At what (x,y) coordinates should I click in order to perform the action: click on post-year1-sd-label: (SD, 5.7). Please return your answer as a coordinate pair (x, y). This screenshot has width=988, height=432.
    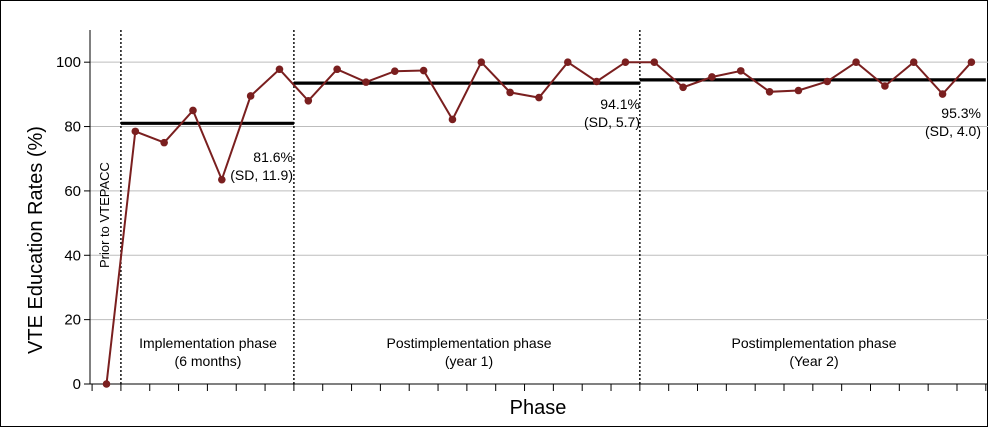
    Looking at the image, I should click on (612, 122).